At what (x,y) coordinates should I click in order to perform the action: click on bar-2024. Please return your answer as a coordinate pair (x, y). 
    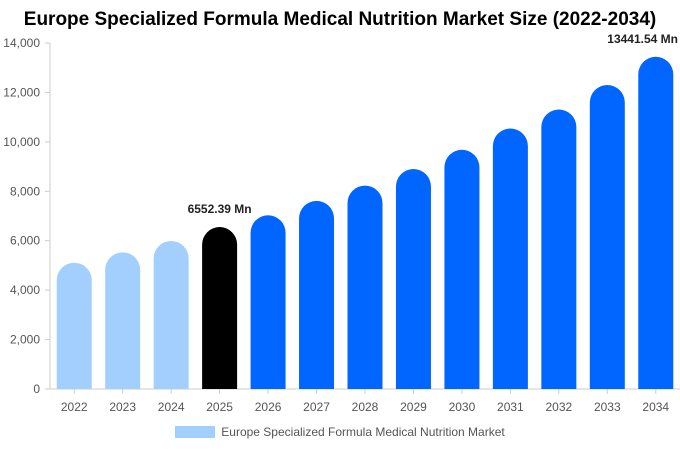
    Looking at the image, I should click on (171, 314).